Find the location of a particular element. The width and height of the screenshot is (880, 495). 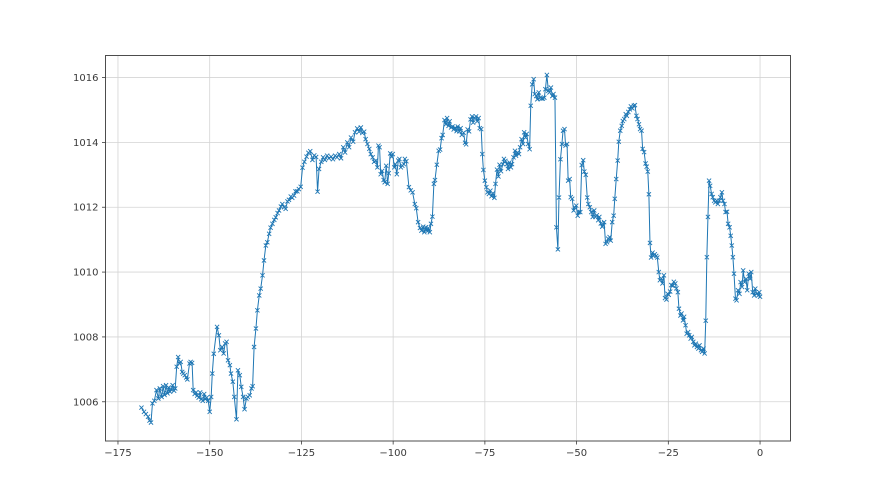

x-tick-label: −175 is located at coordinates (117, 453).